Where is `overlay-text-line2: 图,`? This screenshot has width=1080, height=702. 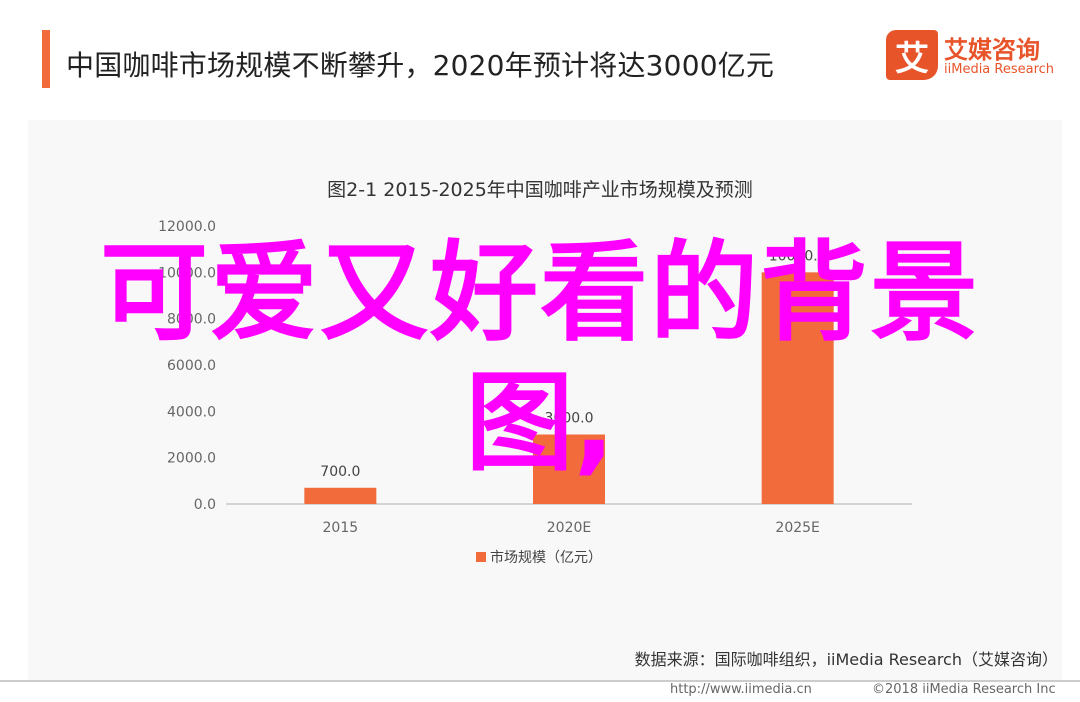 overlay-text-line2: 图, is located at coordinates (540, 423).